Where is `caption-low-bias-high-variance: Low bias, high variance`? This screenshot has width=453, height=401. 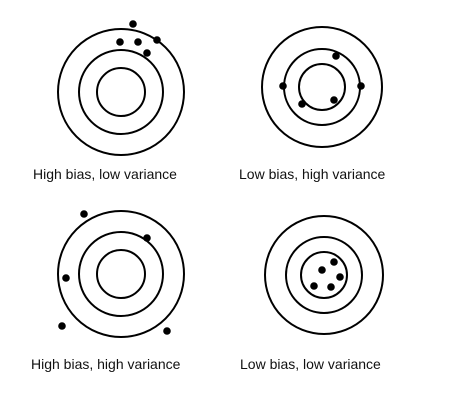 caption-low-bias-high-variance: Low bias, high variance is located at coordinates (312, 174).